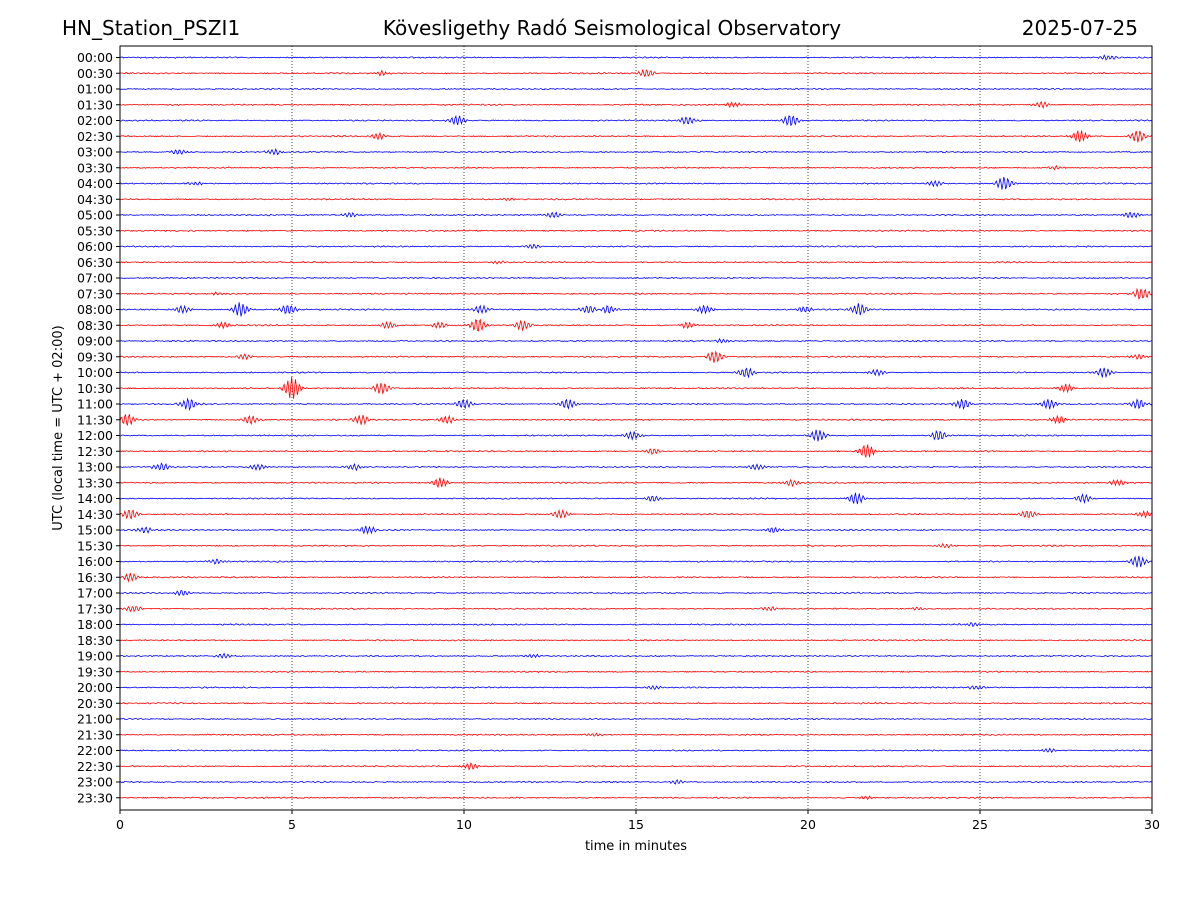 The image size is (1200, 900). I want to click on y-tick-label-01:30: 01:30, so click(95, 104).